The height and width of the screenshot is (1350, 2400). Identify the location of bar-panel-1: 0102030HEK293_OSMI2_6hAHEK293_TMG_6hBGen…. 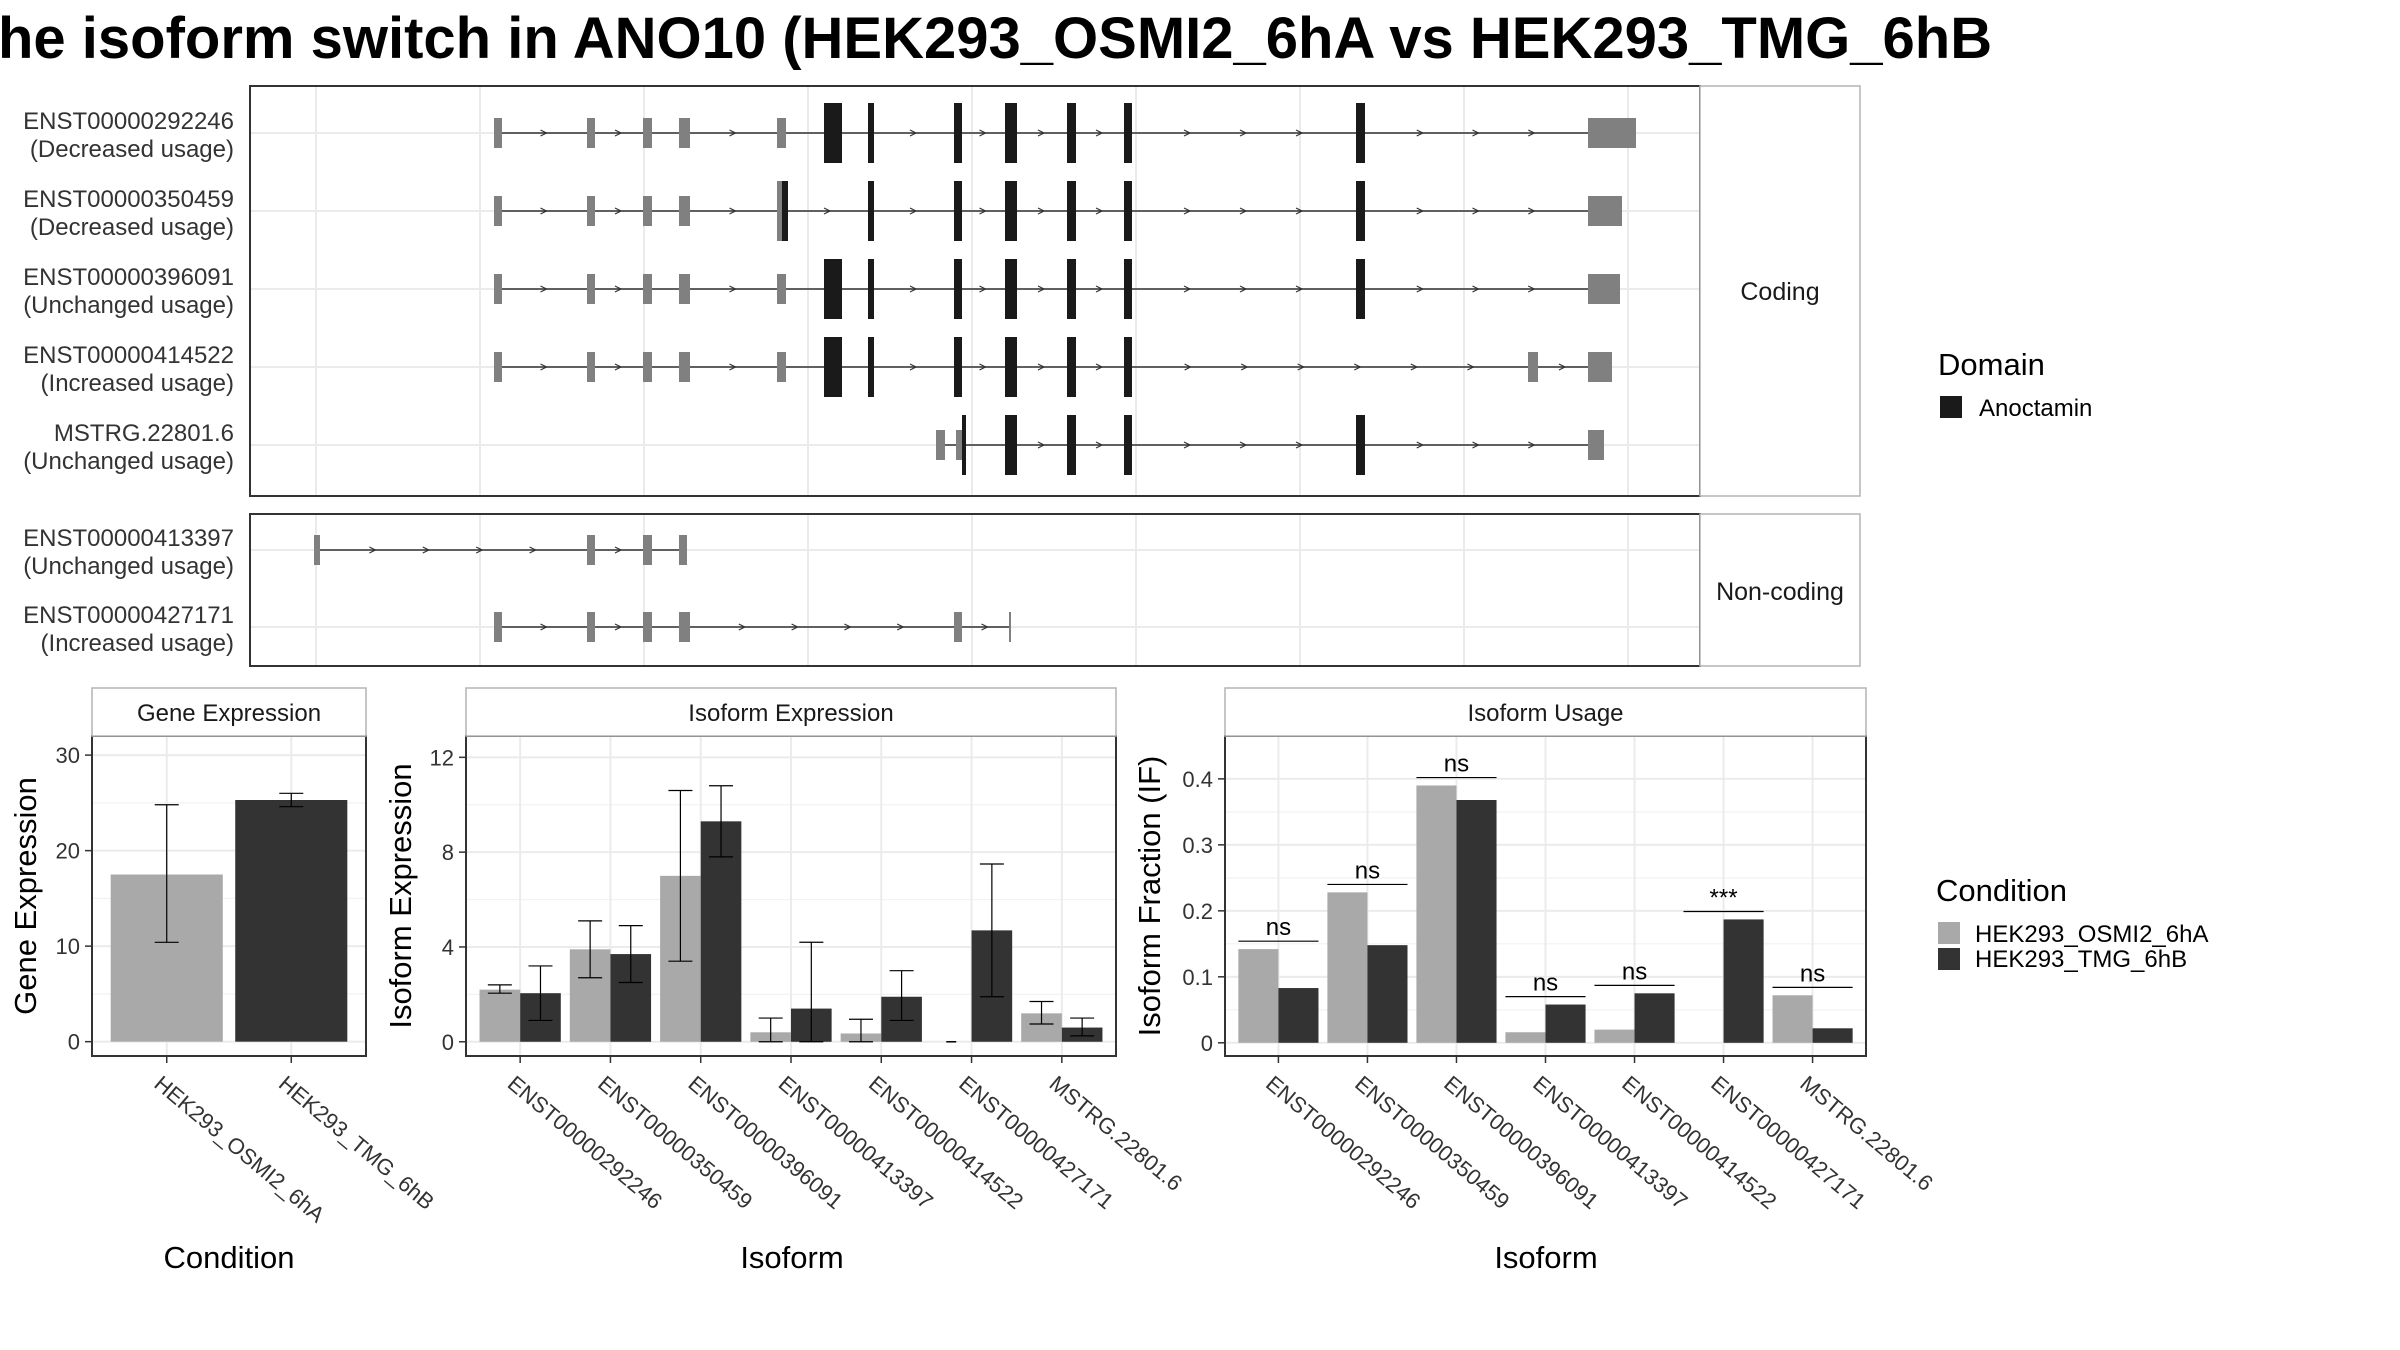
(223, 981).